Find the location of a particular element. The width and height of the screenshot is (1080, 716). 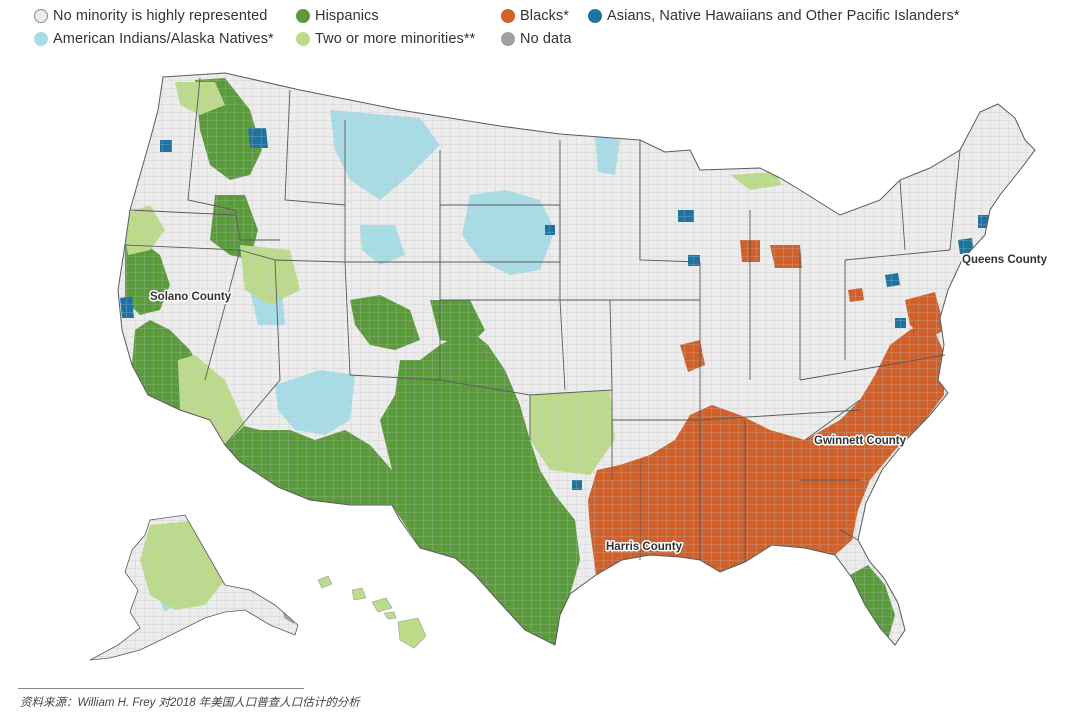

legend-item-hispanic: Hispanics is located at coordinates (337, 16).